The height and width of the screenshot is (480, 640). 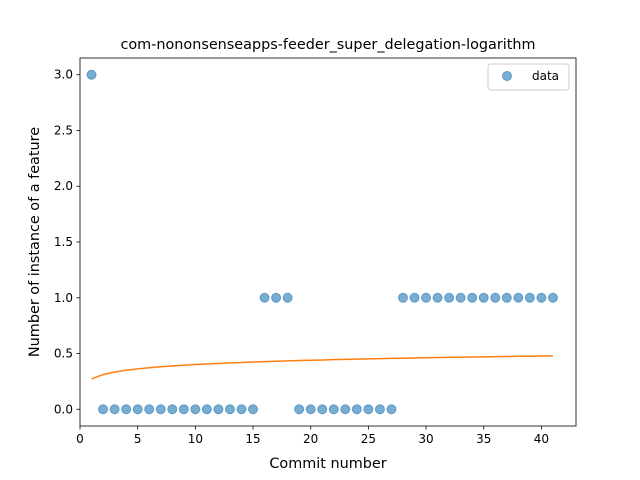 What do you see at coordinates (425, 439) in the screenshot?
I see `x-tick-label: 30` at bounding box center [425, 439].